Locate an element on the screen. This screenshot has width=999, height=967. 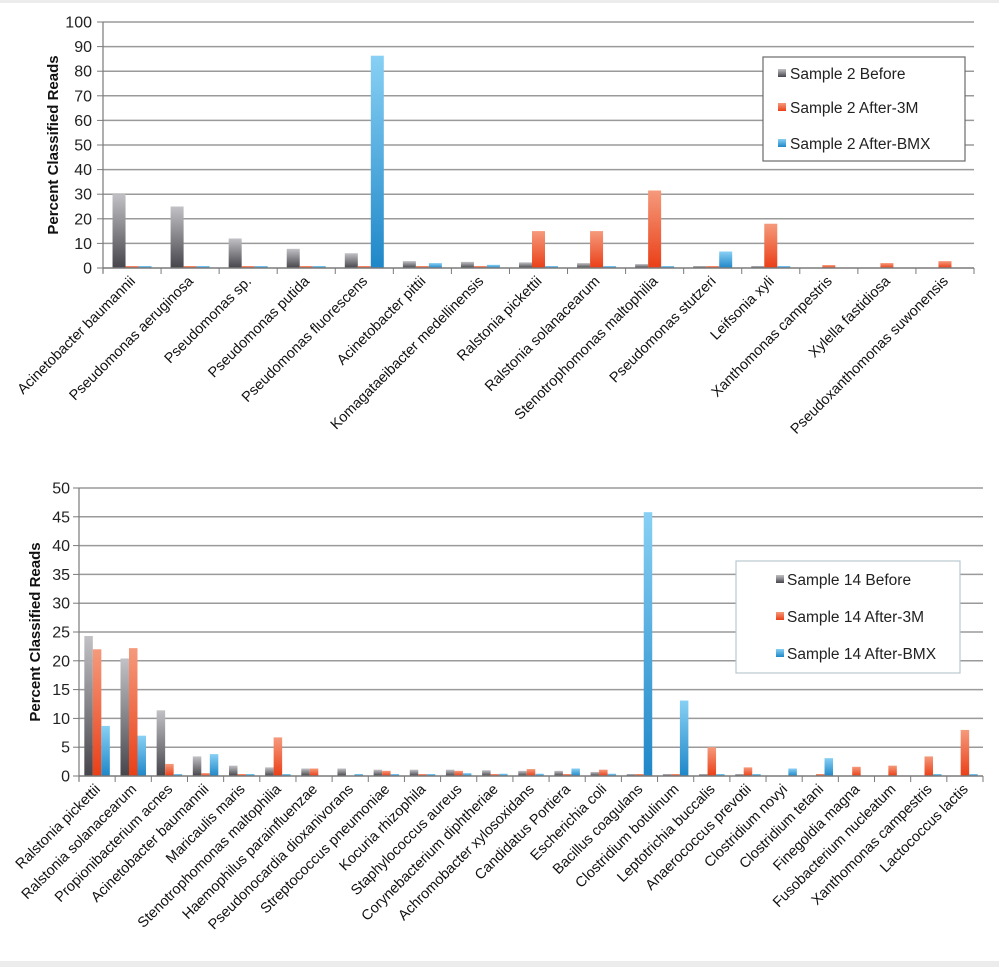
legend-label: Sample 2 After-BMX is located at coordinates (860, 144).